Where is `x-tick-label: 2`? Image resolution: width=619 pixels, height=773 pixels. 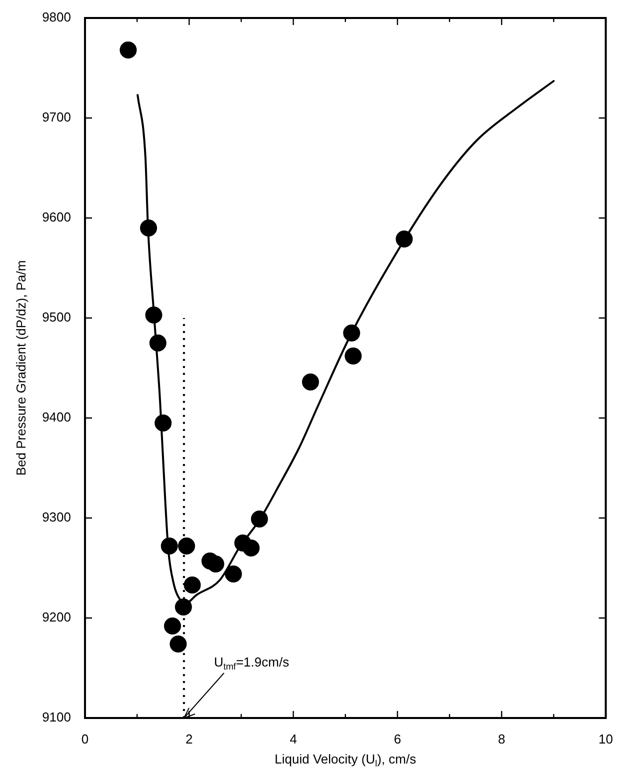
x-tick-label: 2 is located at coordinates (189, 738).